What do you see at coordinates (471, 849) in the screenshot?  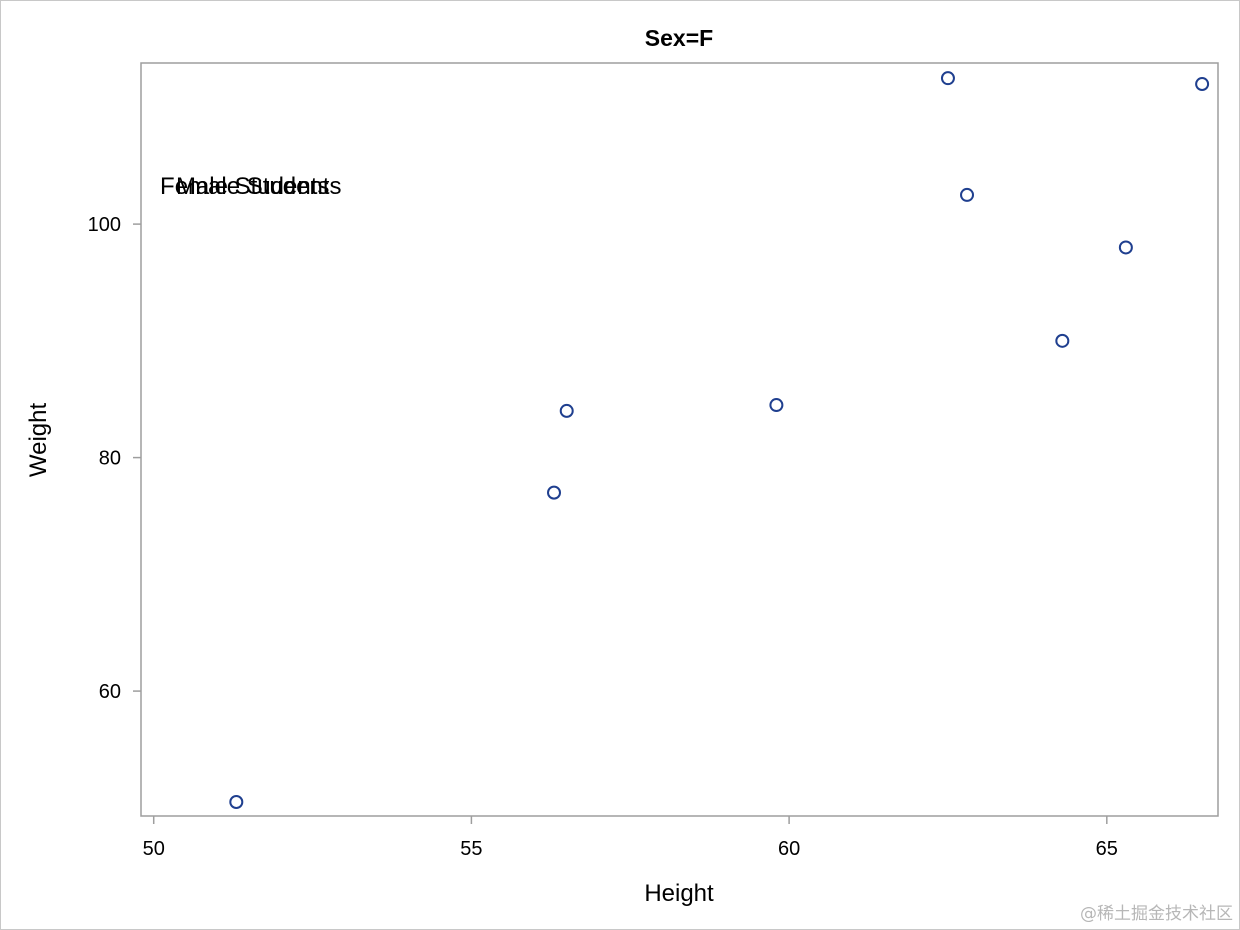 I see `x-tick-label: 55` at bounding box center [471, 849].